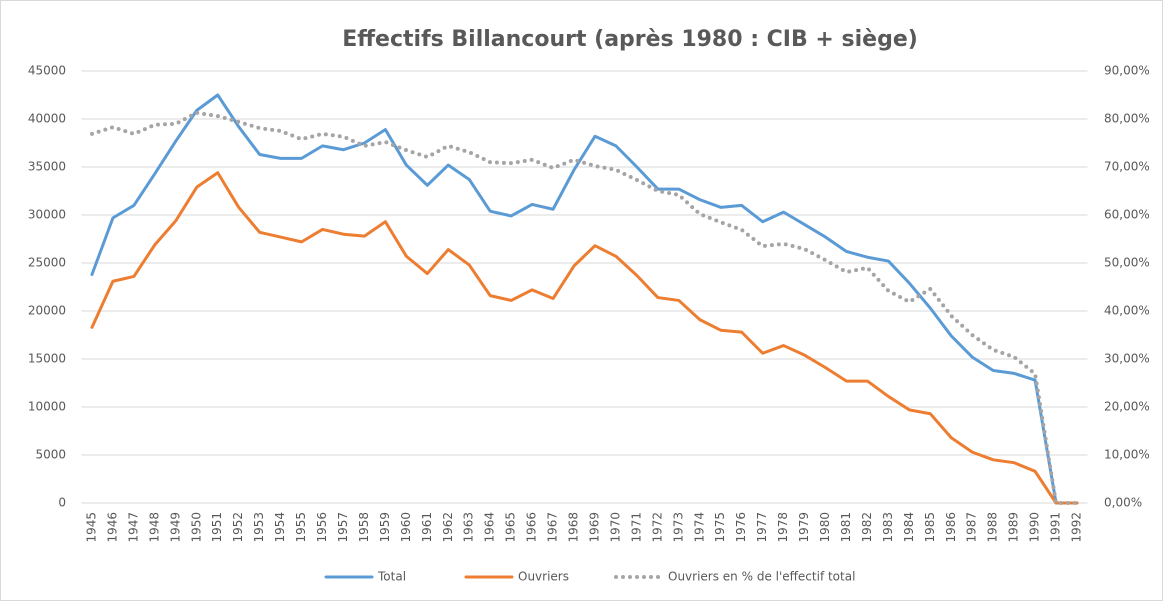  What do you see at coordinates (154, 527) in the screenshot?
I see `x-tick-label: 1948` at bounding box center [154, 527].